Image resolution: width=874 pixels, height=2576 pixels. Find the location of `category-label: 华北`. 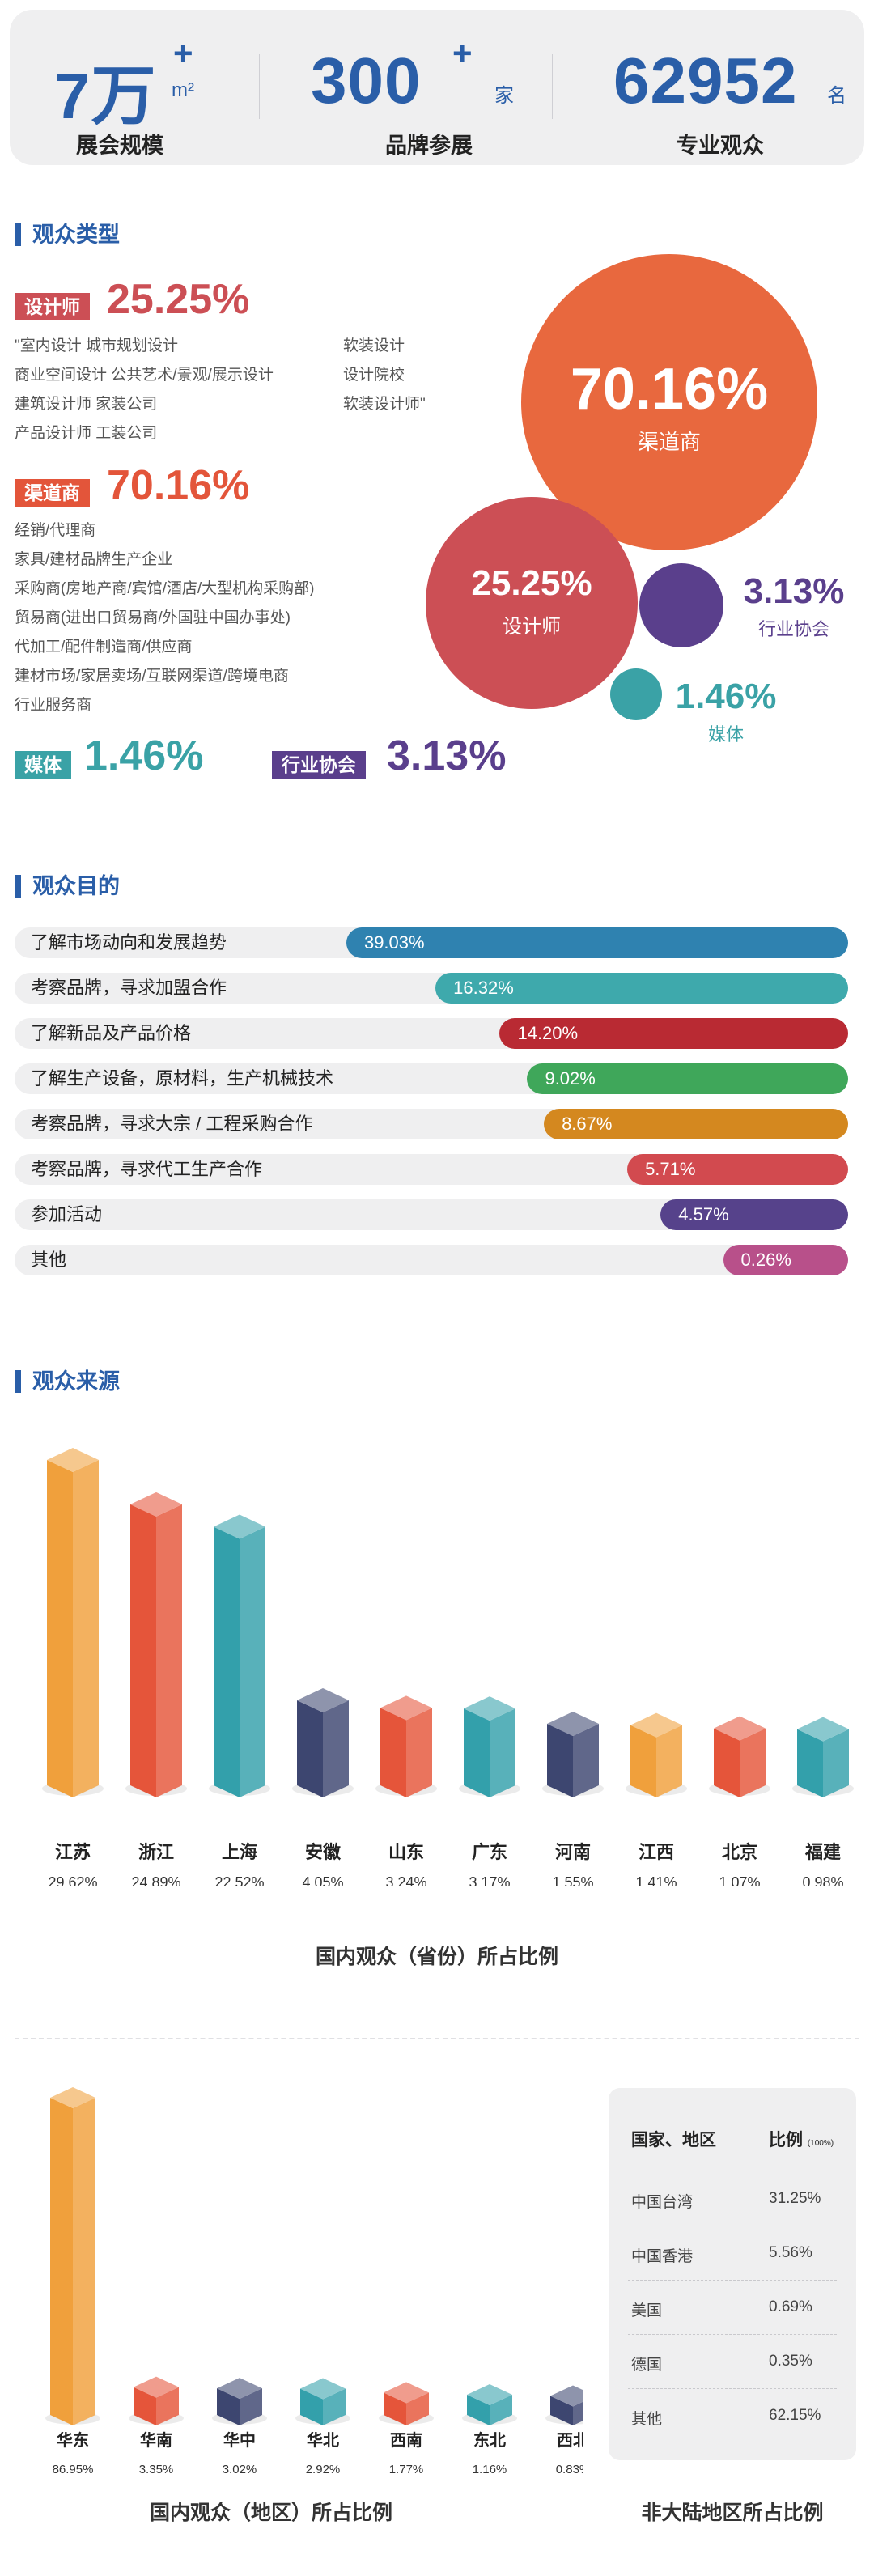

category-label: 华北 is located at coordinates (323, 2440).